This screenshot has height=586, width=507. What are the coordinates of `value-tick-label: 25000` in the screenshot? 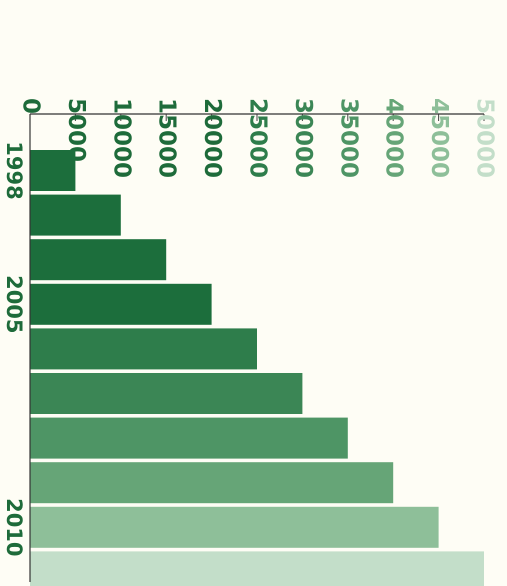 It's located at (258, 138).